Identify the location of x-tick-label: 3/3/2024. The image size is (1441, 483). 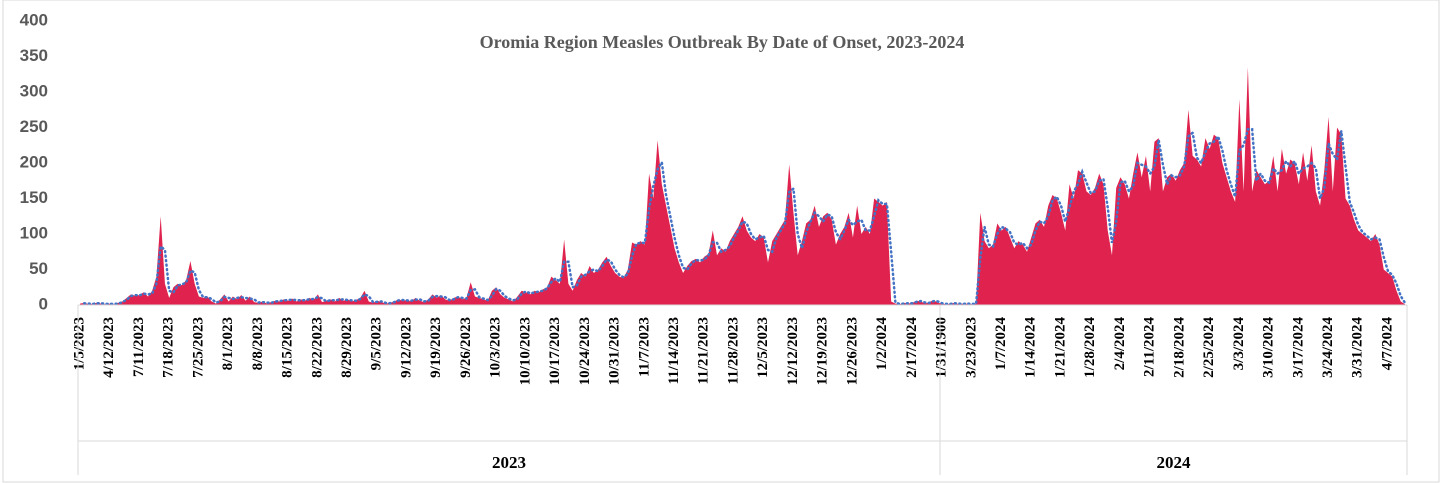
(1239, 344).